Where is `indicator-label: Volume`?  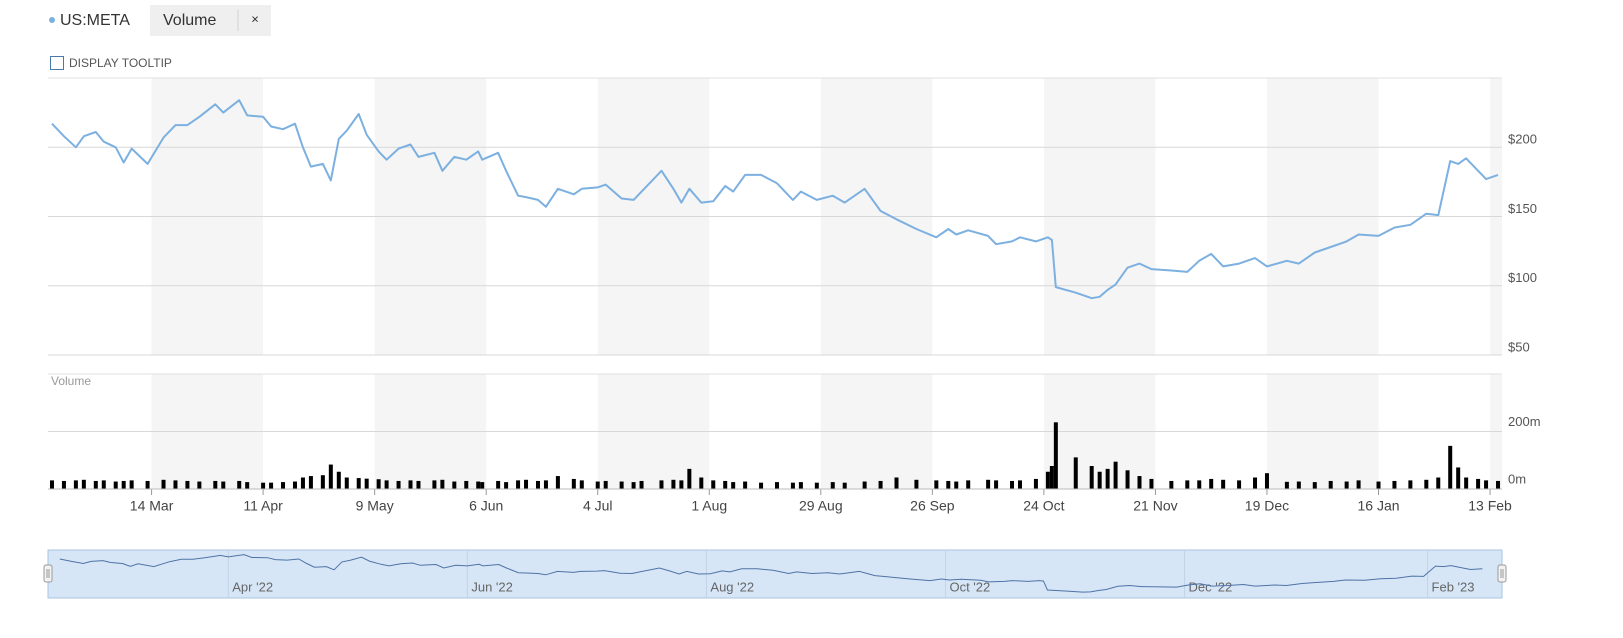
indicator-label: Volume is located at coordinates (189, 20).